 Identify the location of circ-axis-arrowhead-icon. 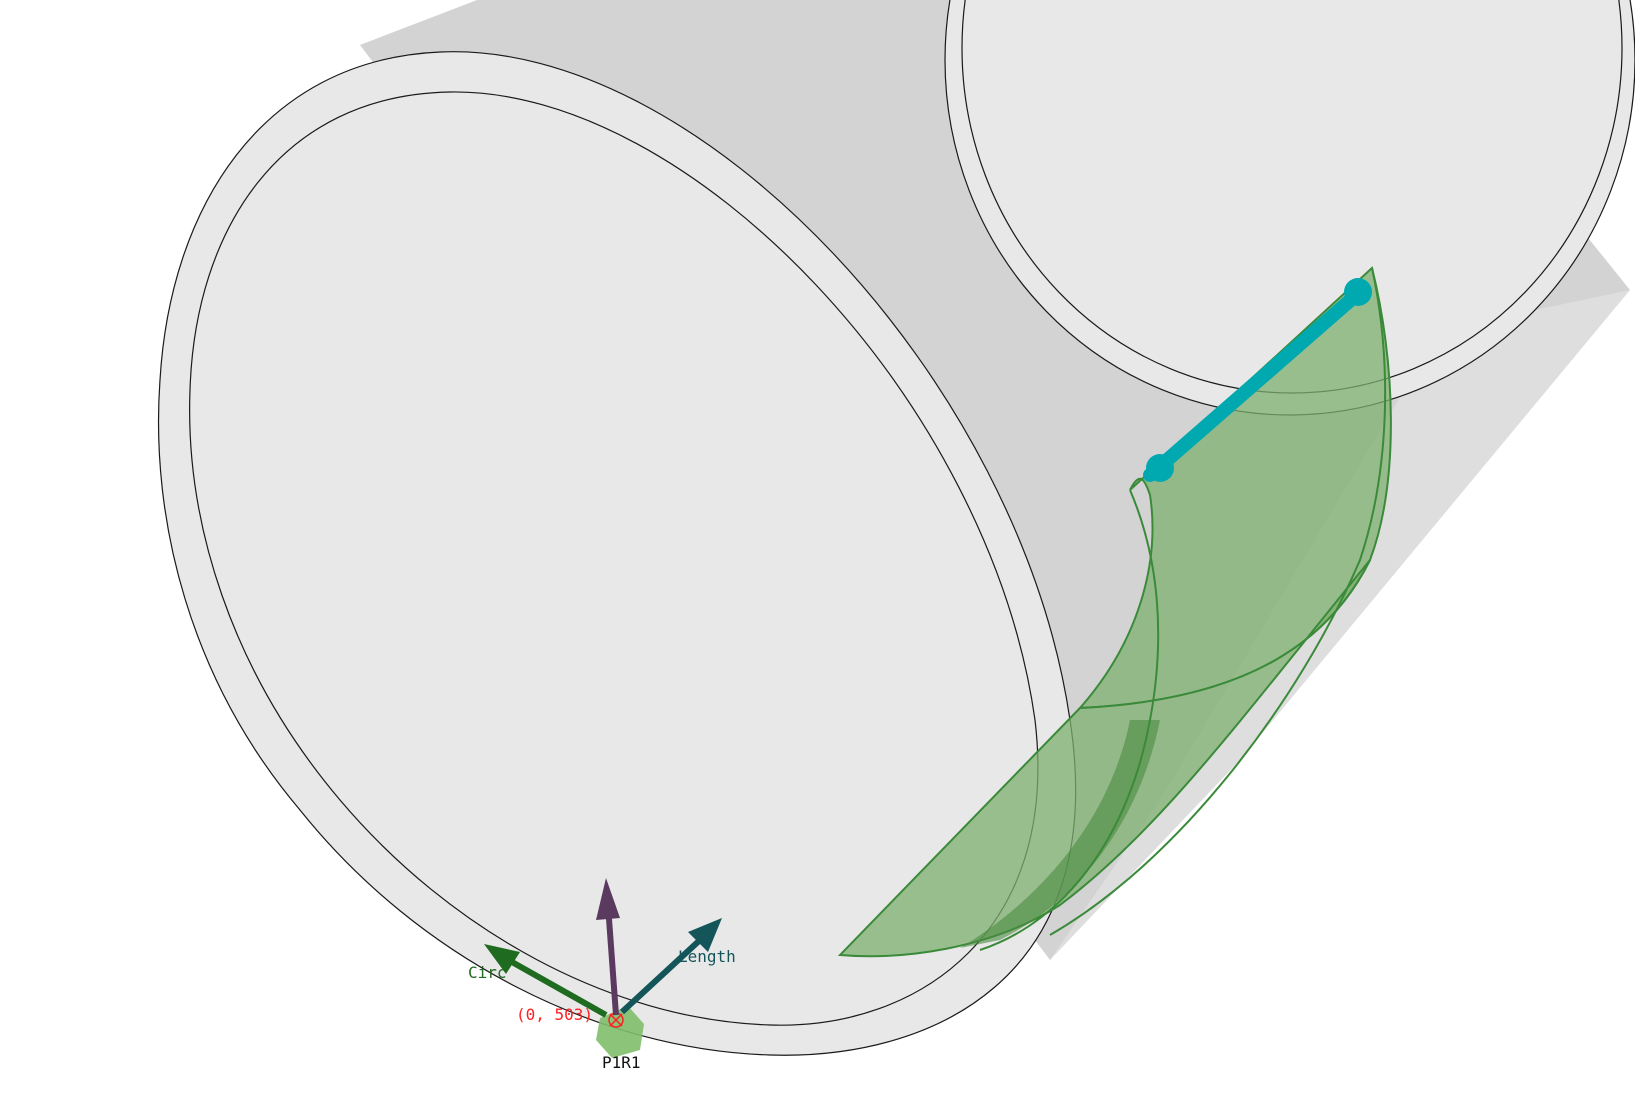
(502, 959).